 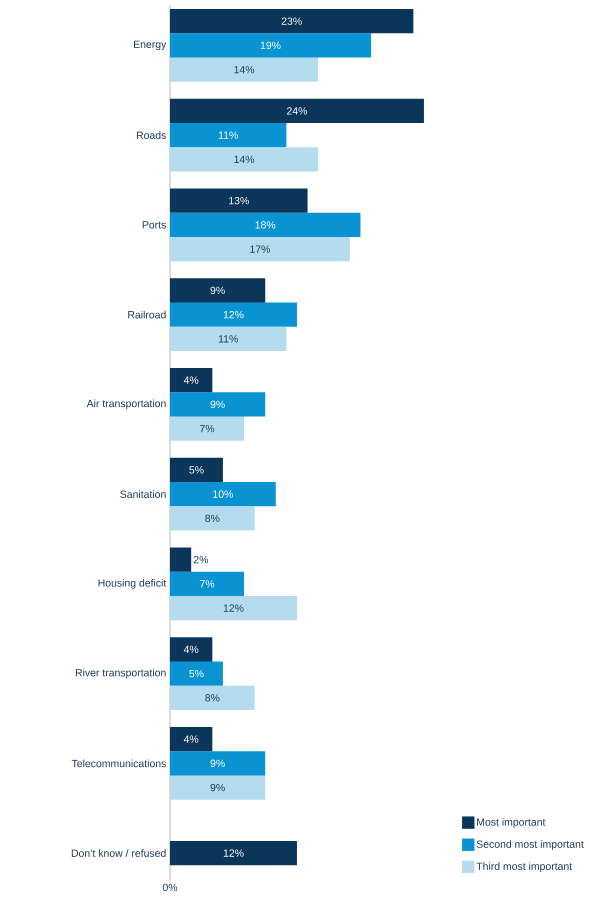 I want to click on data-label: 19%, so click(x=270, y=46).